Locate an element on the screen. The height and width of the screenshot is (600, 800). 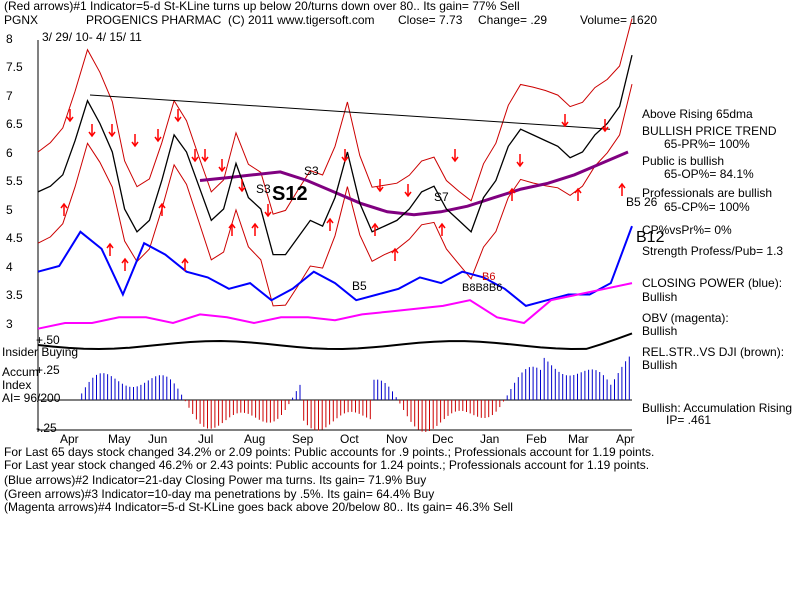
label-relbull: Bullish is located at coordinates (660, 365).